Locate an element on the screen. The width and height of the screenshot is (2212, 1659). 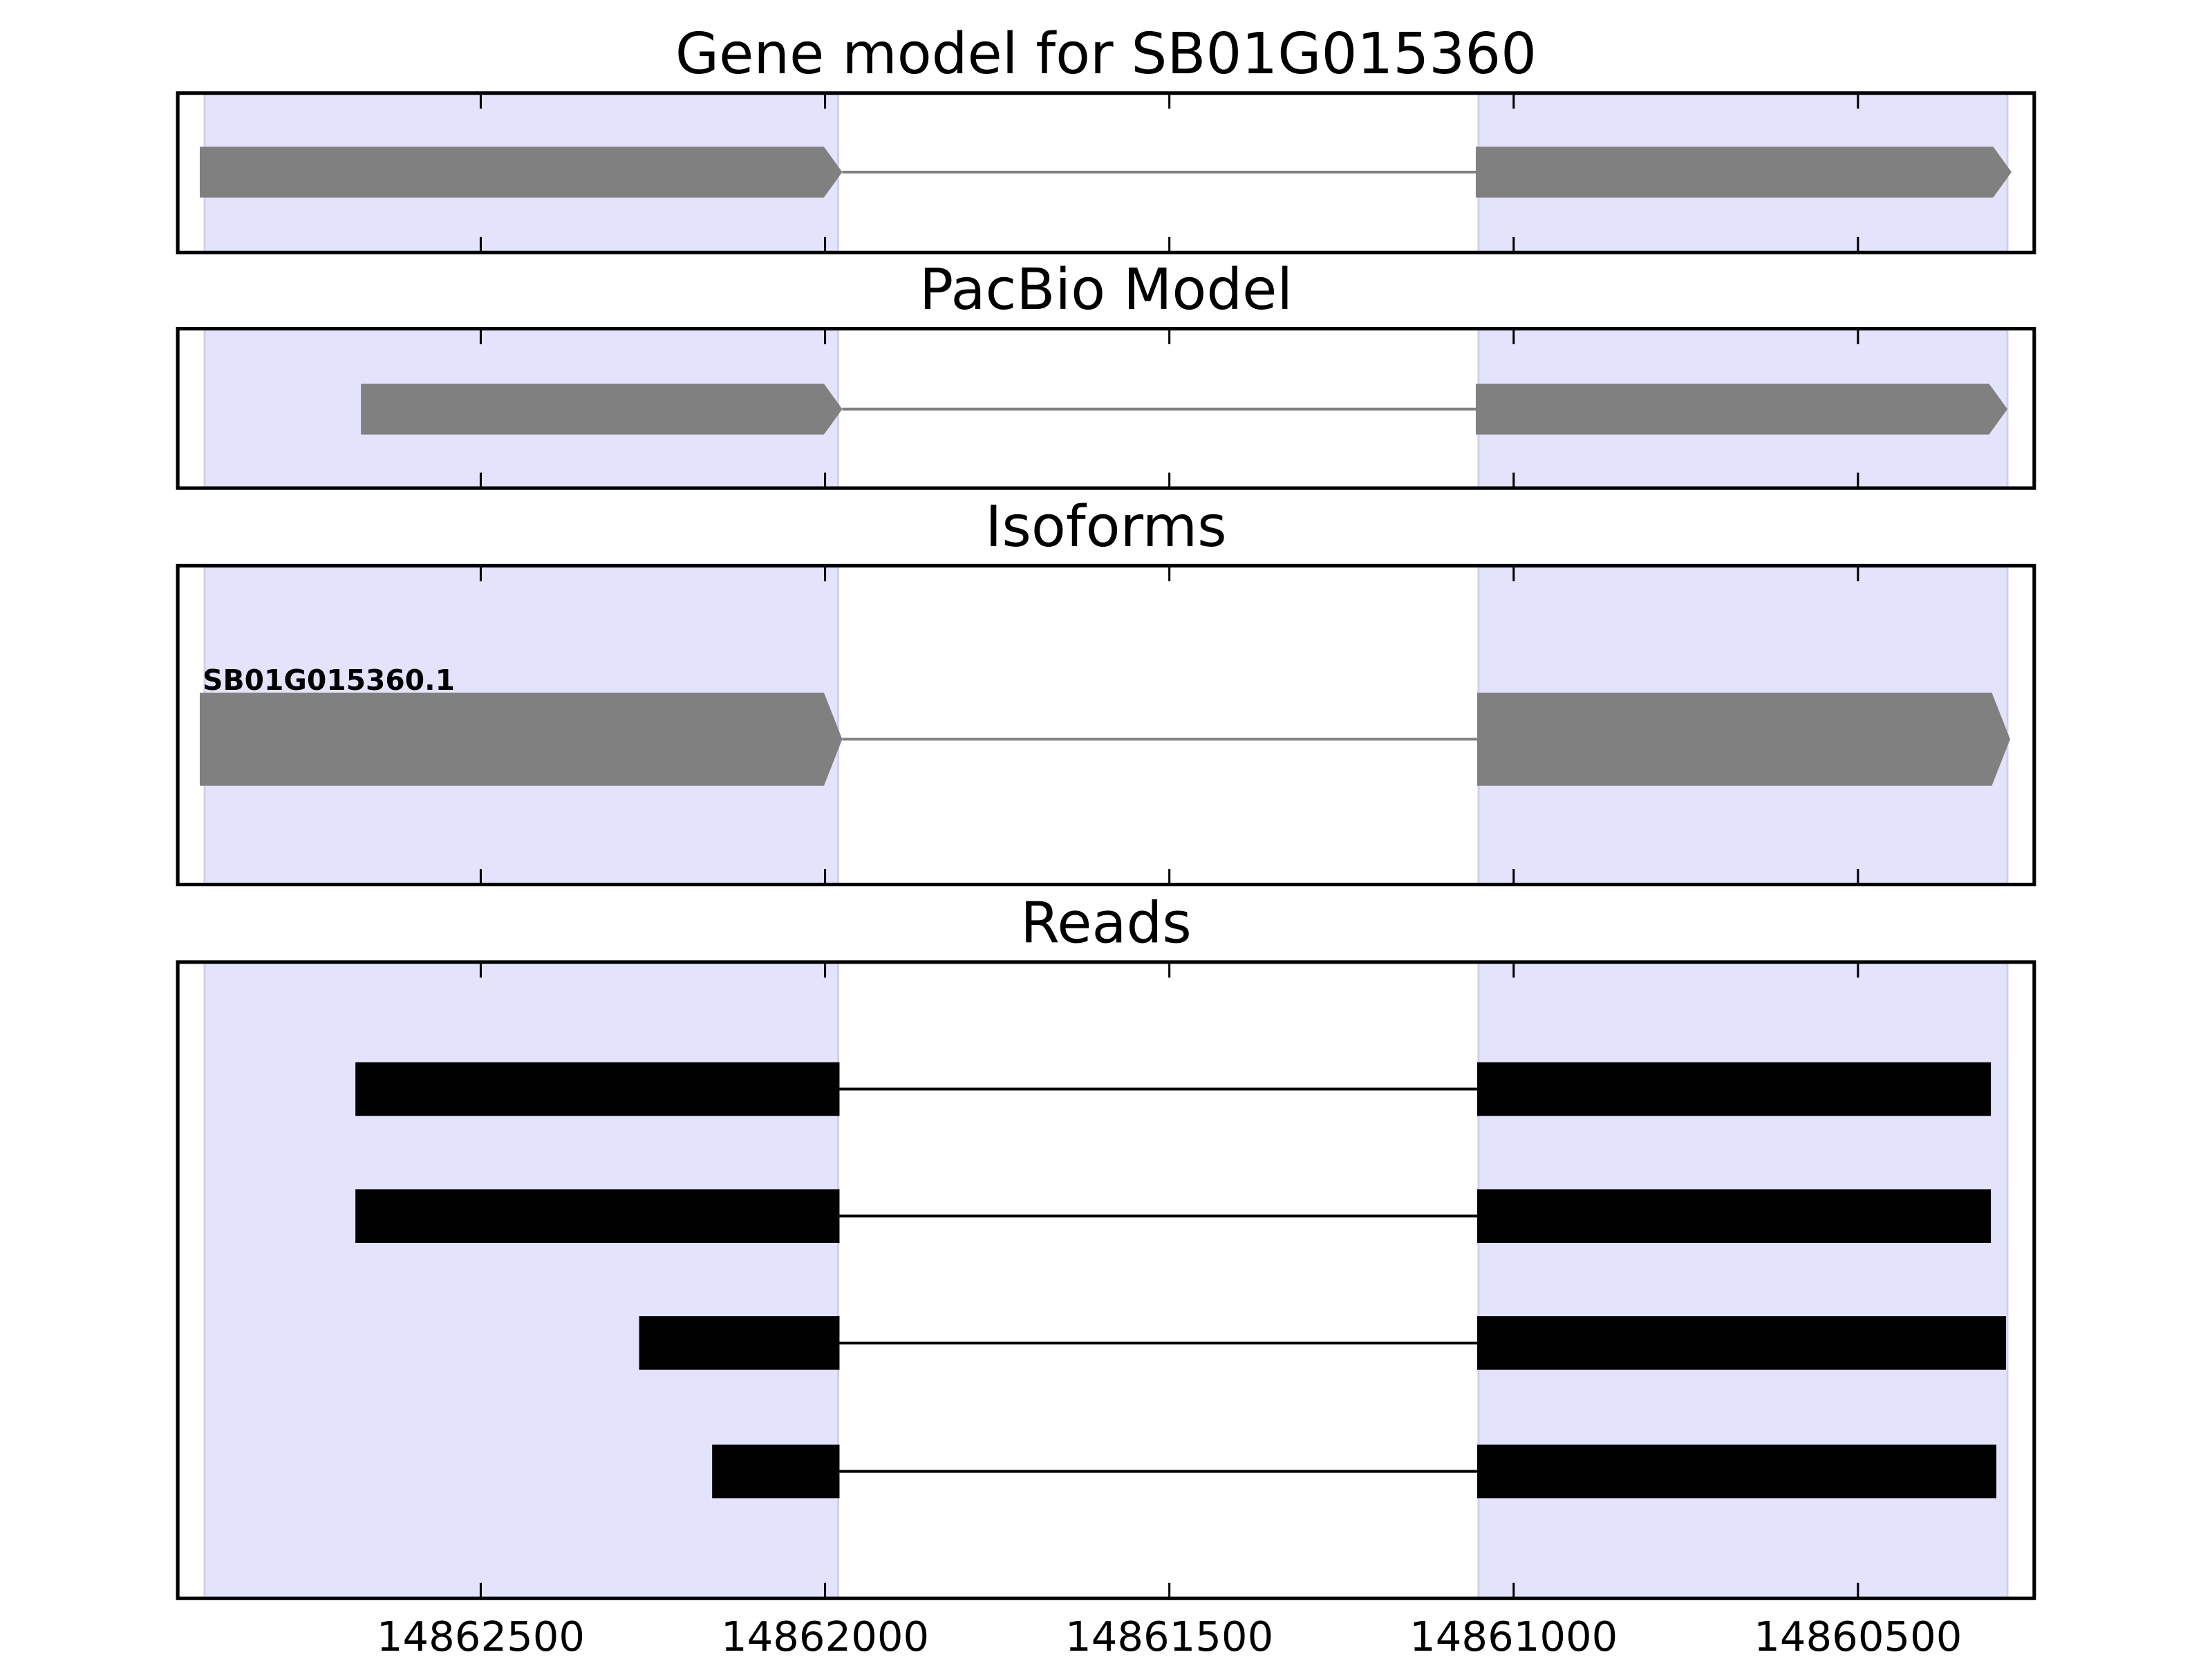
panel-title: Reads is located at coordinates (1106, 923).